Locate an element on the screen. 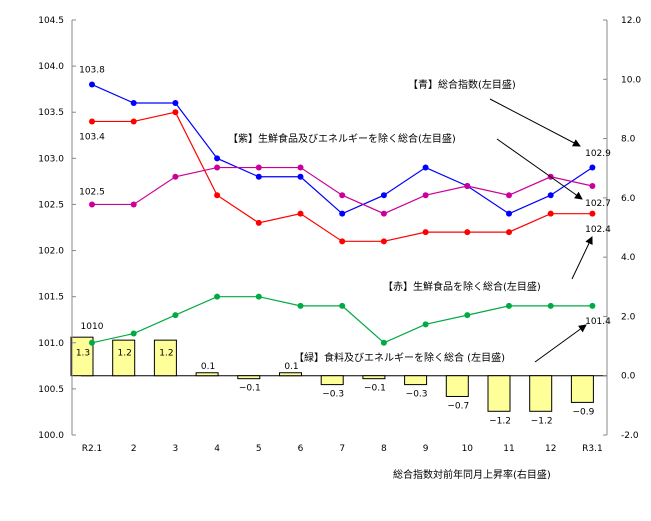  bar-value-label: −0.7 is located at coordinates (458, 406).